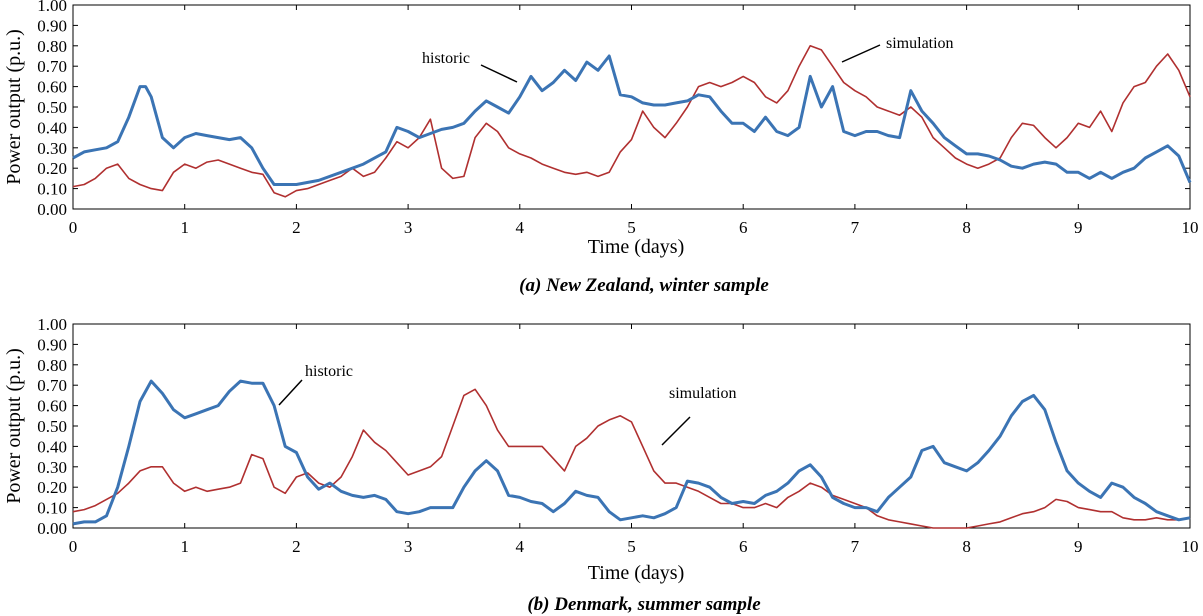  I want to click on y-axis-title-b: Power output (p.u.), so click(14, 426).